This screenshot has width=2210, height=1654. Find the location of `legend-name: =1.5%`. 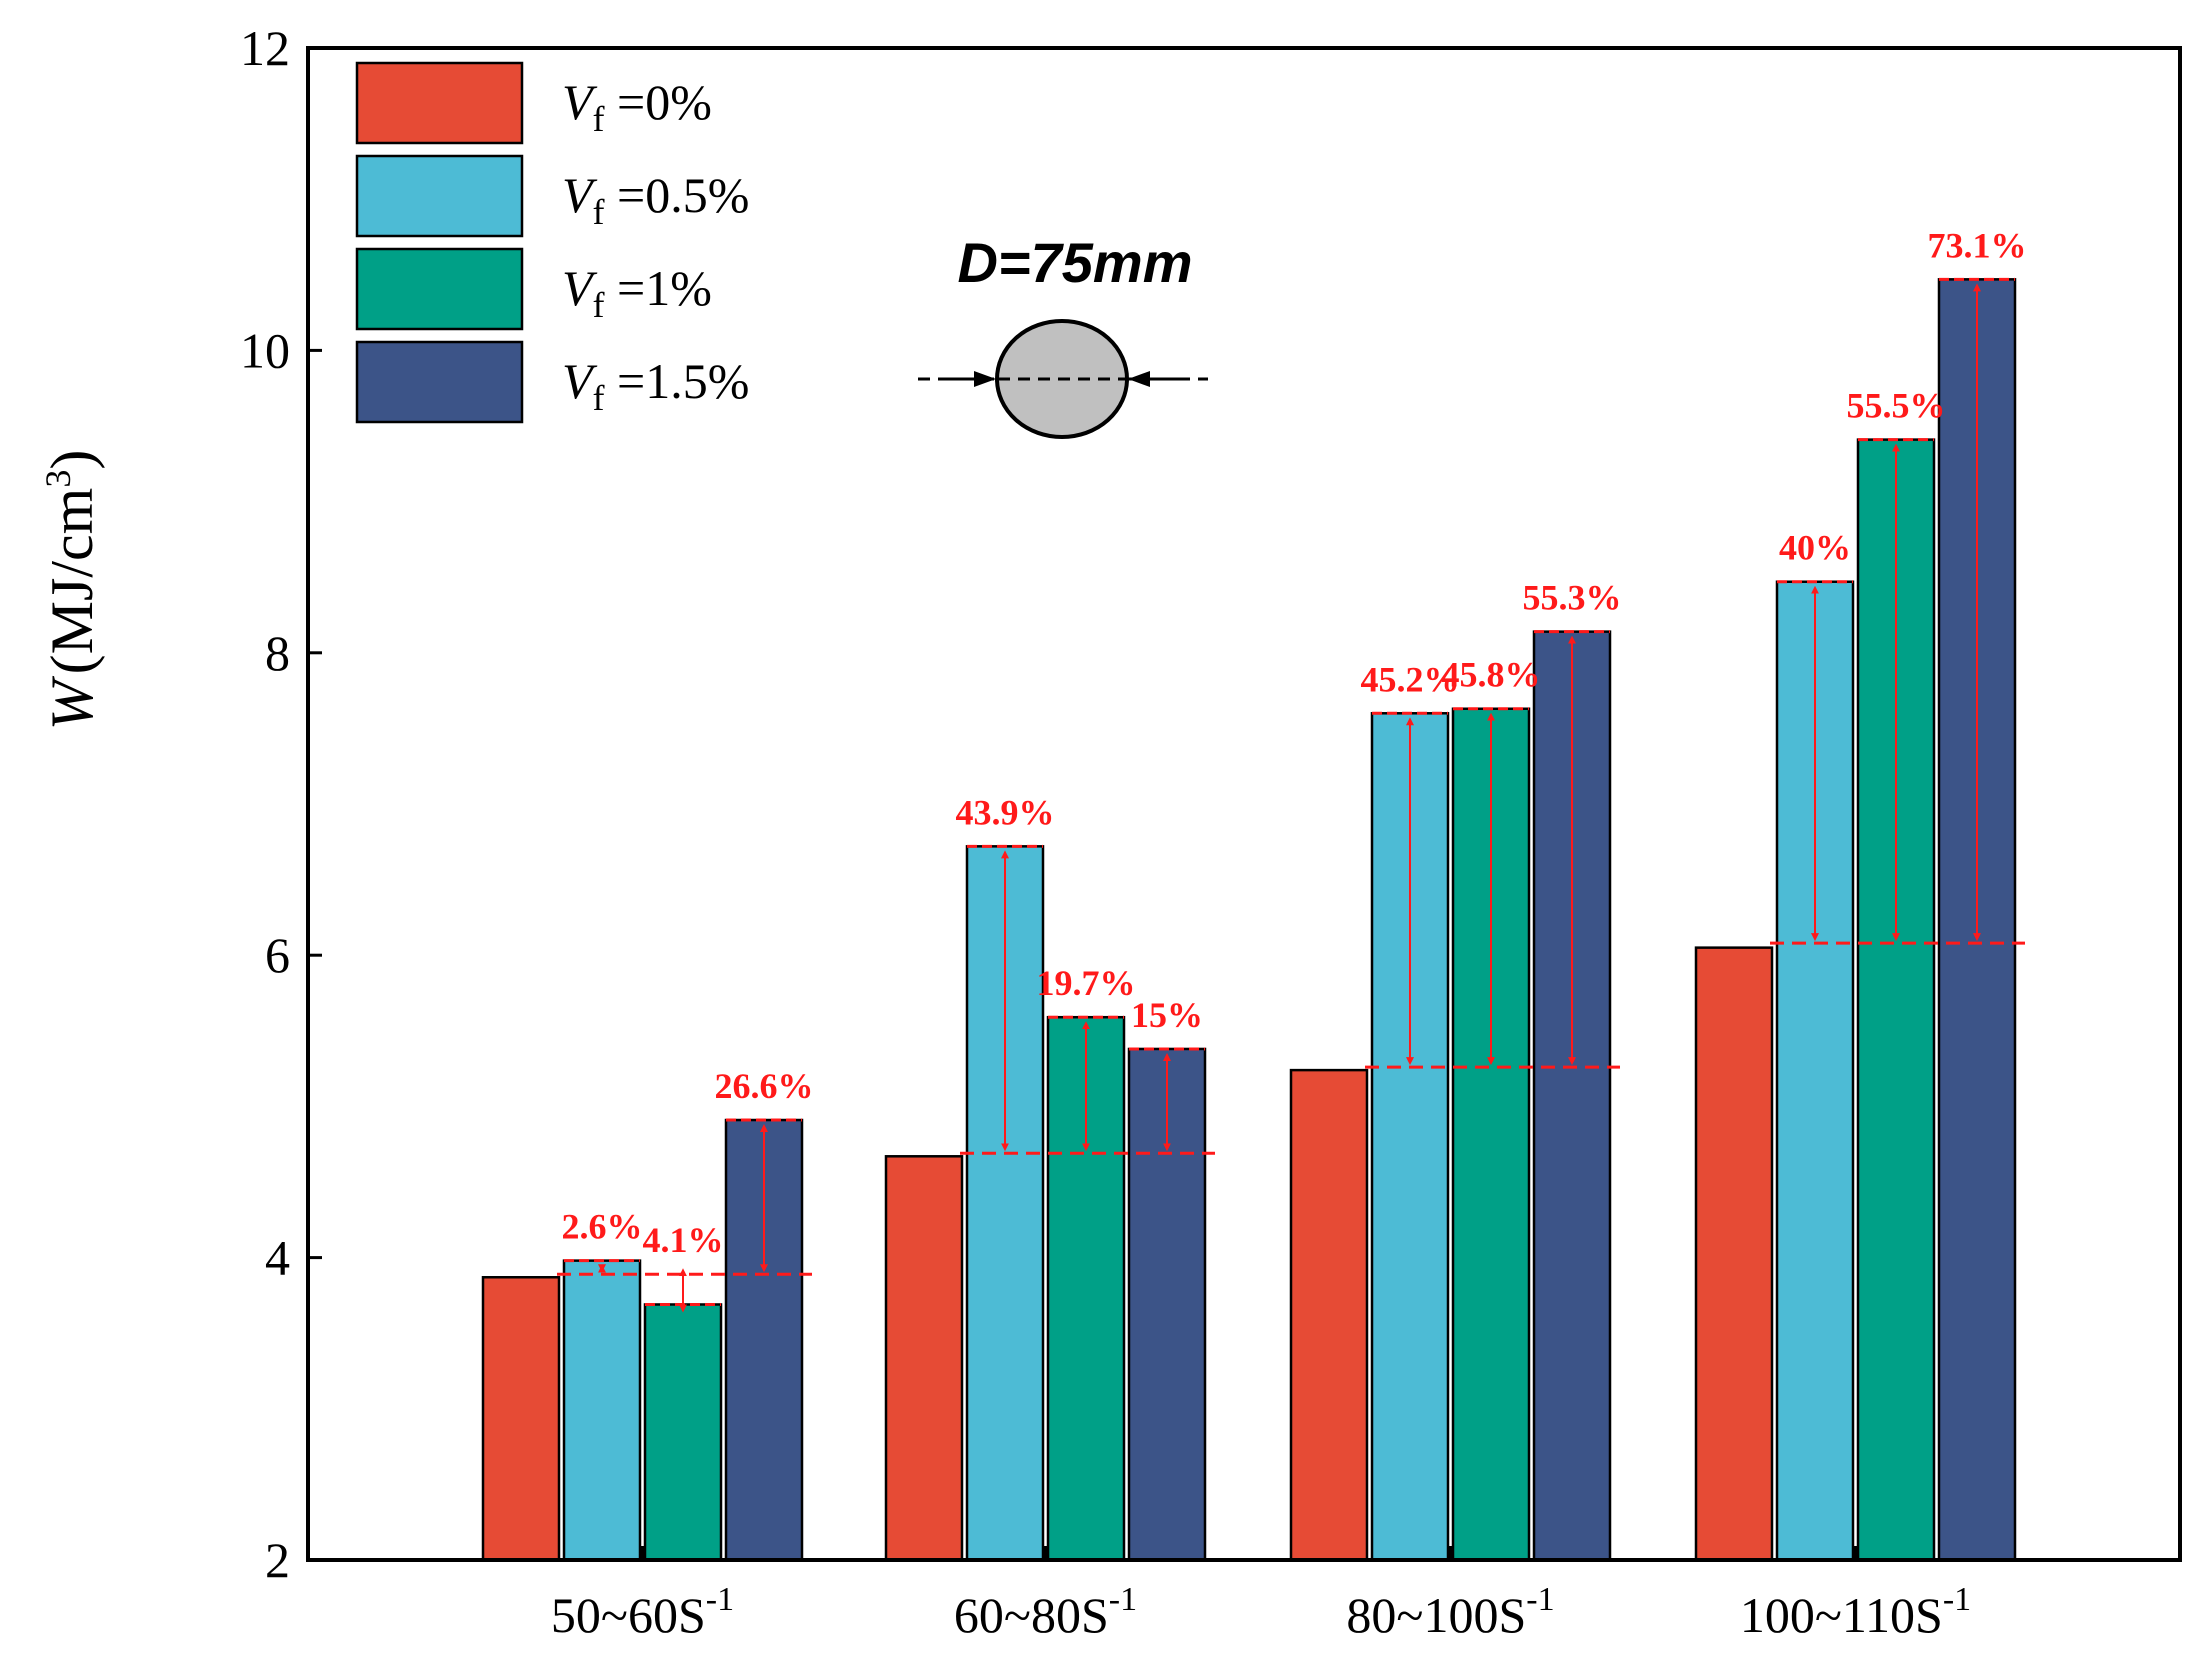

legend-name: =1.5% is located at coordinates (677, 381).